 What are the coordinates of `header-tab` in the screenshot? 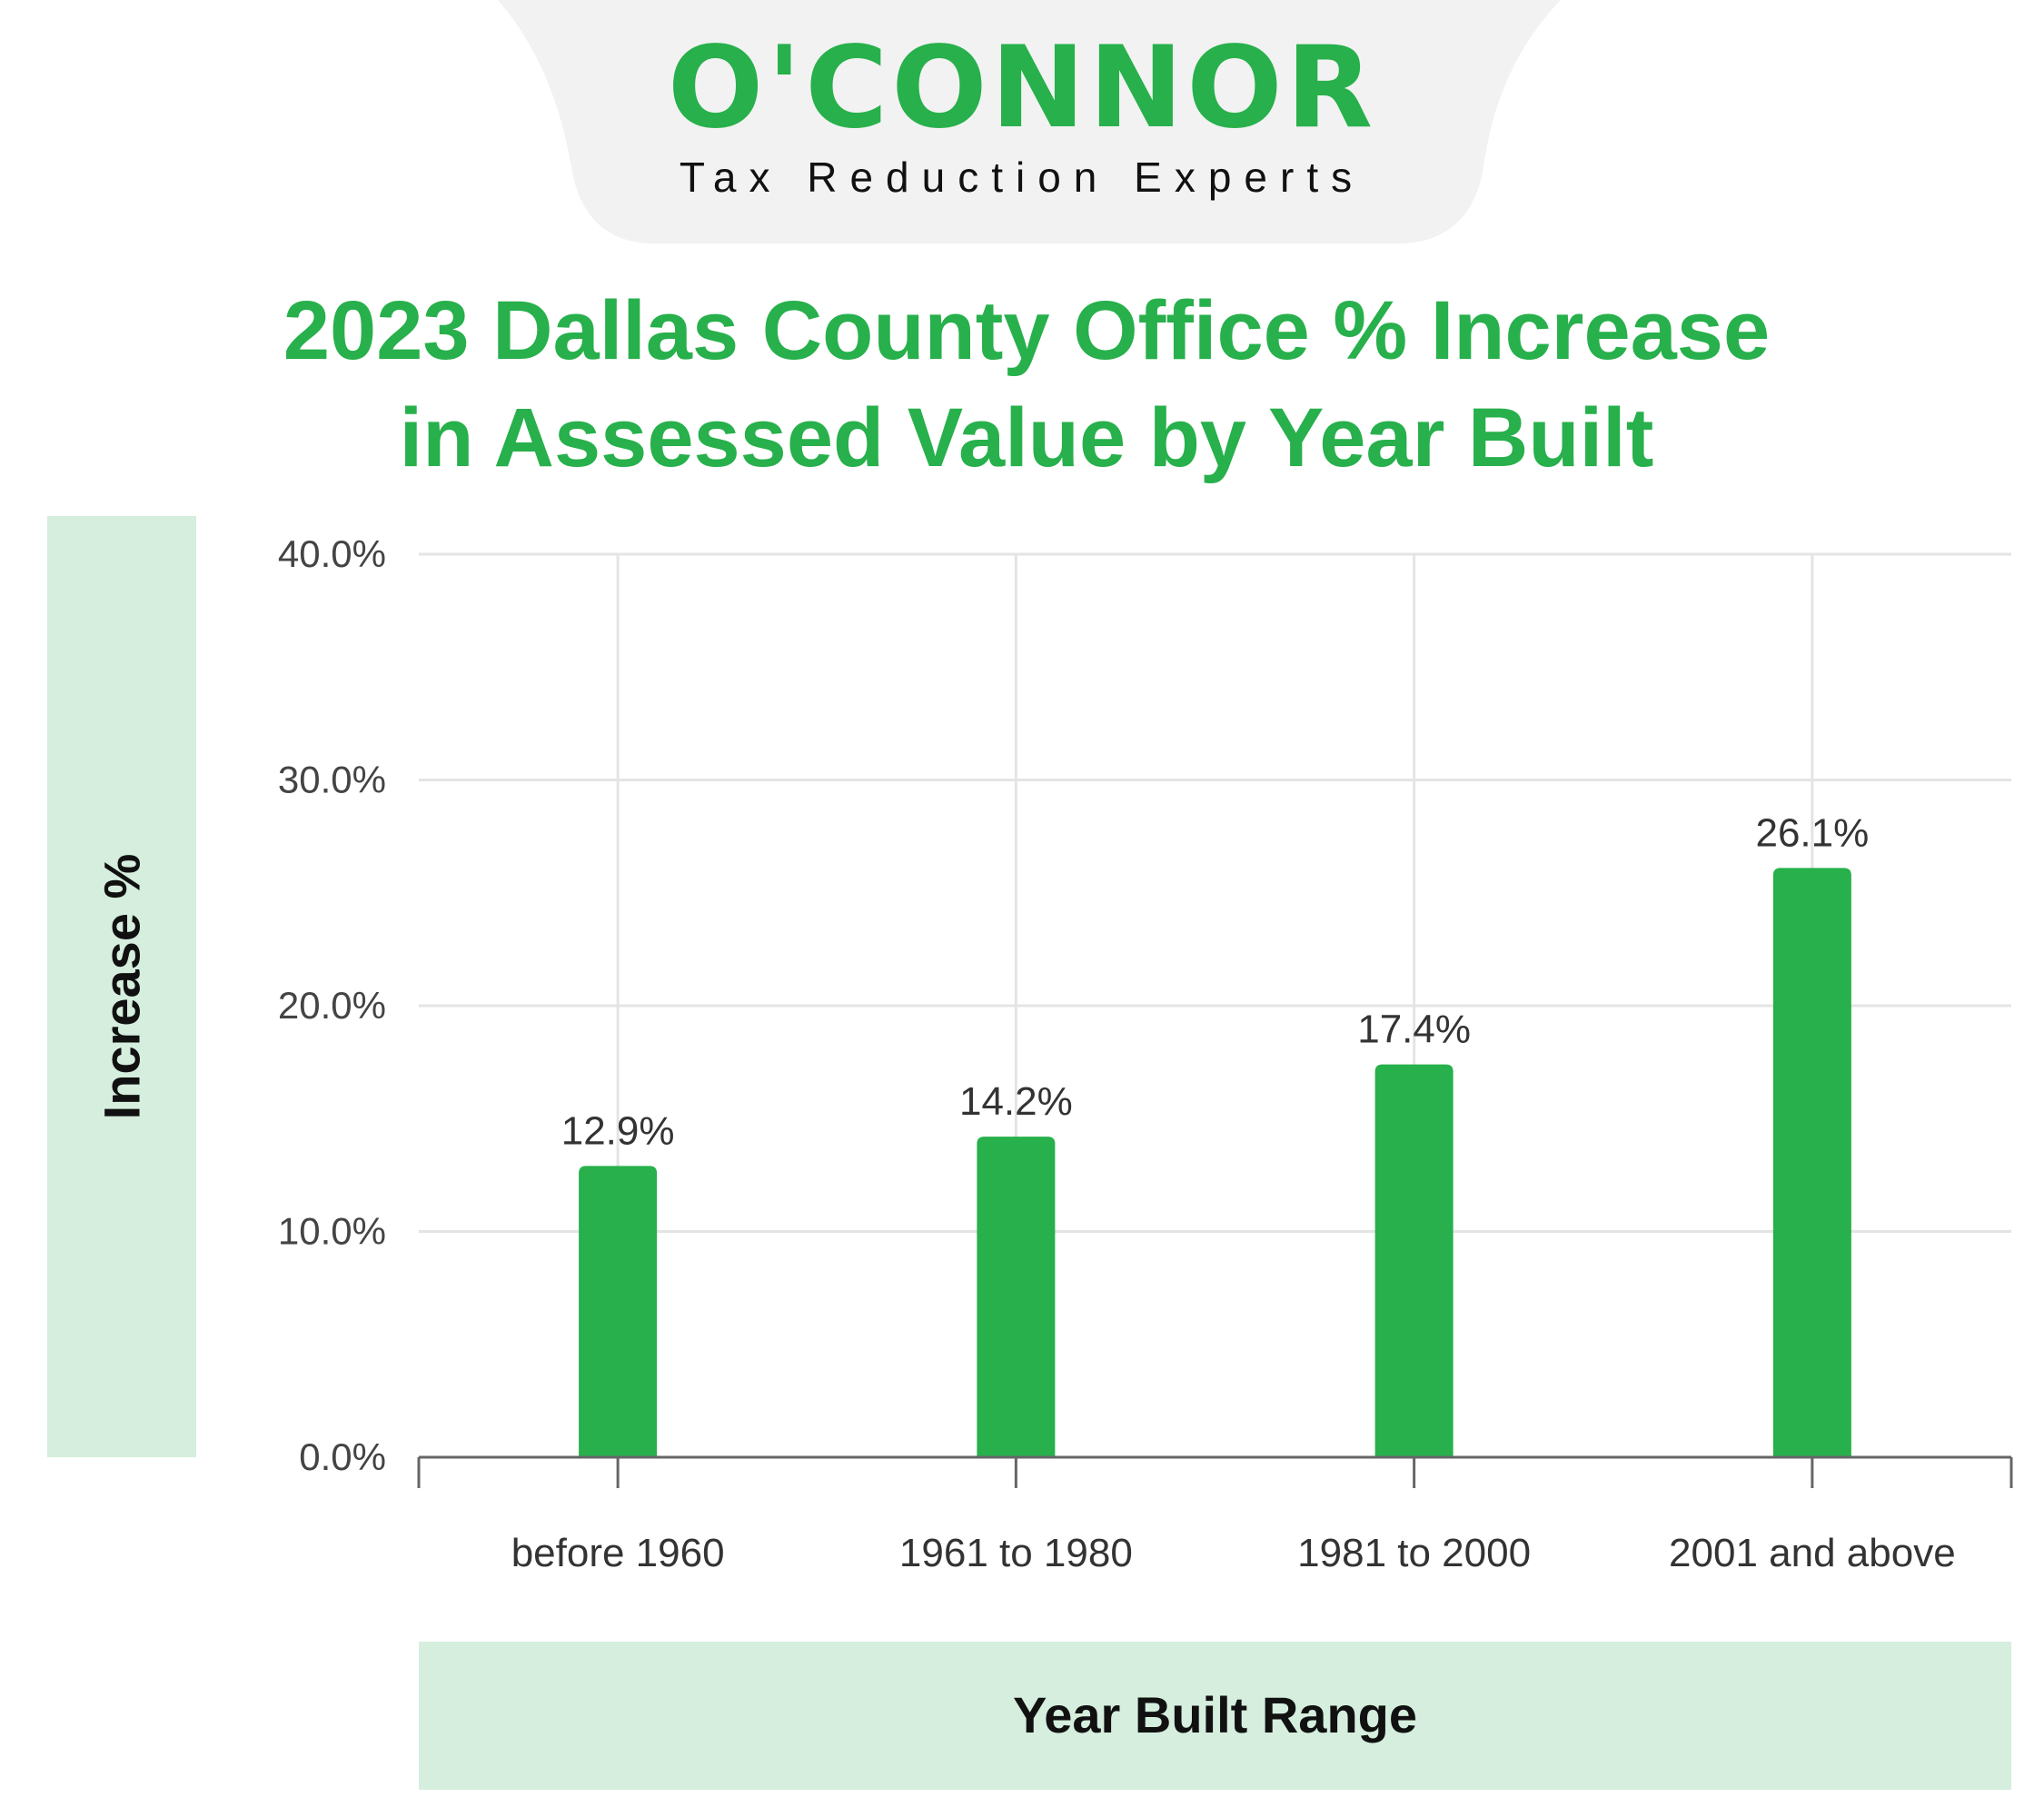 It's located at (1029, 121).